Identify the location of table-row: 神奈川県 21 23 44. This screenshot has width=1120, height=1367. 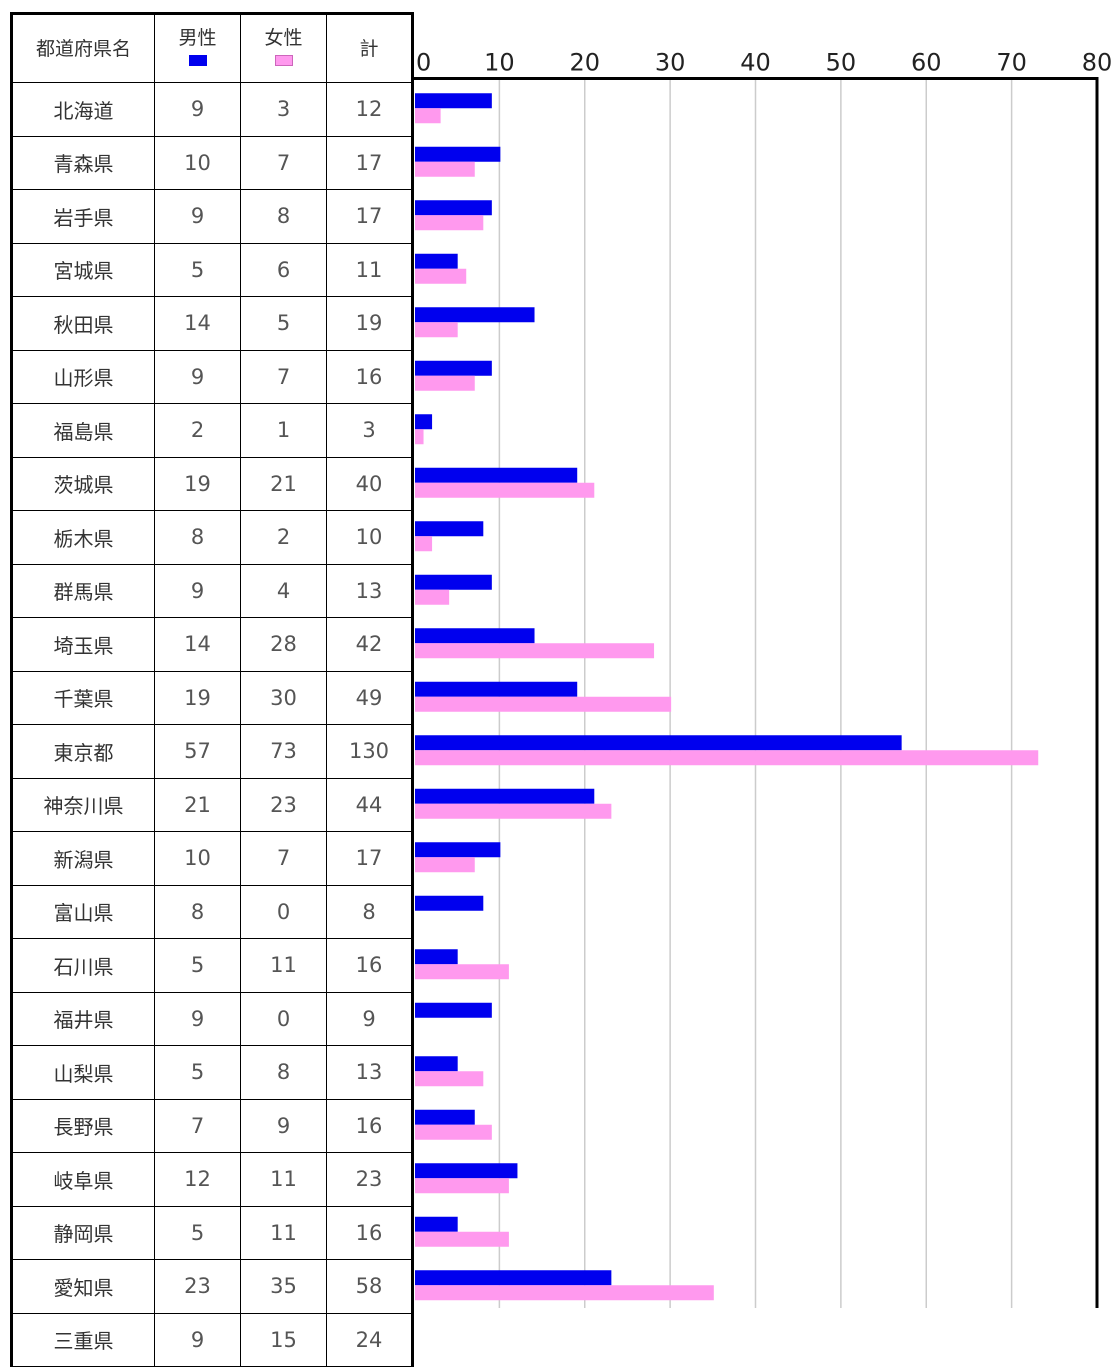
(212, 804).